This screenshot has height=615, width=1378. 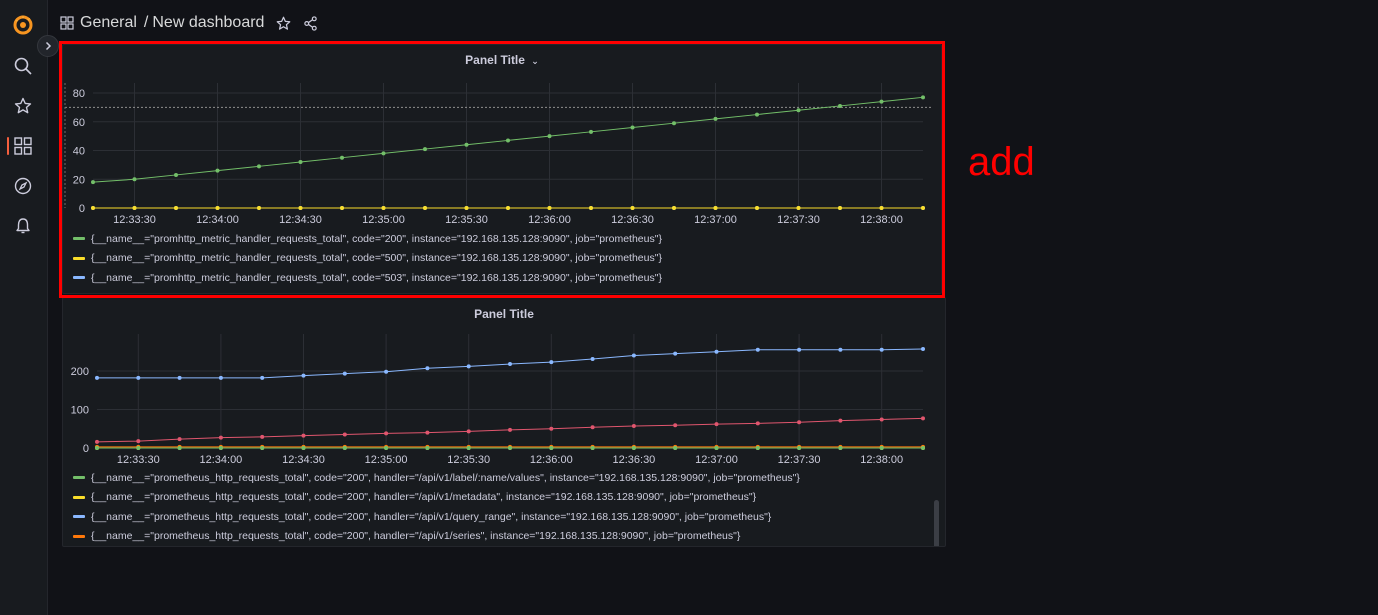 What do you see at coordinates (108, 22) in the screenshot?
I see `breadcrumb-folder: General` at bounding box center [108, 22].